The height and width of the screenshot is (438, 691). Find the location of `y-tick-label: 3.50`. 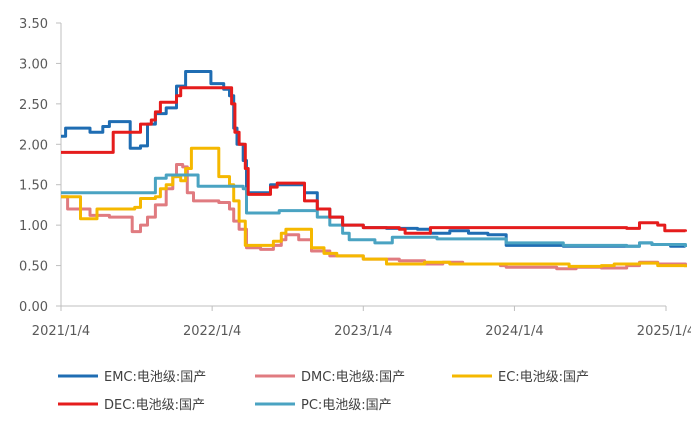

y-tick-label: 3.50 is located at coordinates (33, 24).